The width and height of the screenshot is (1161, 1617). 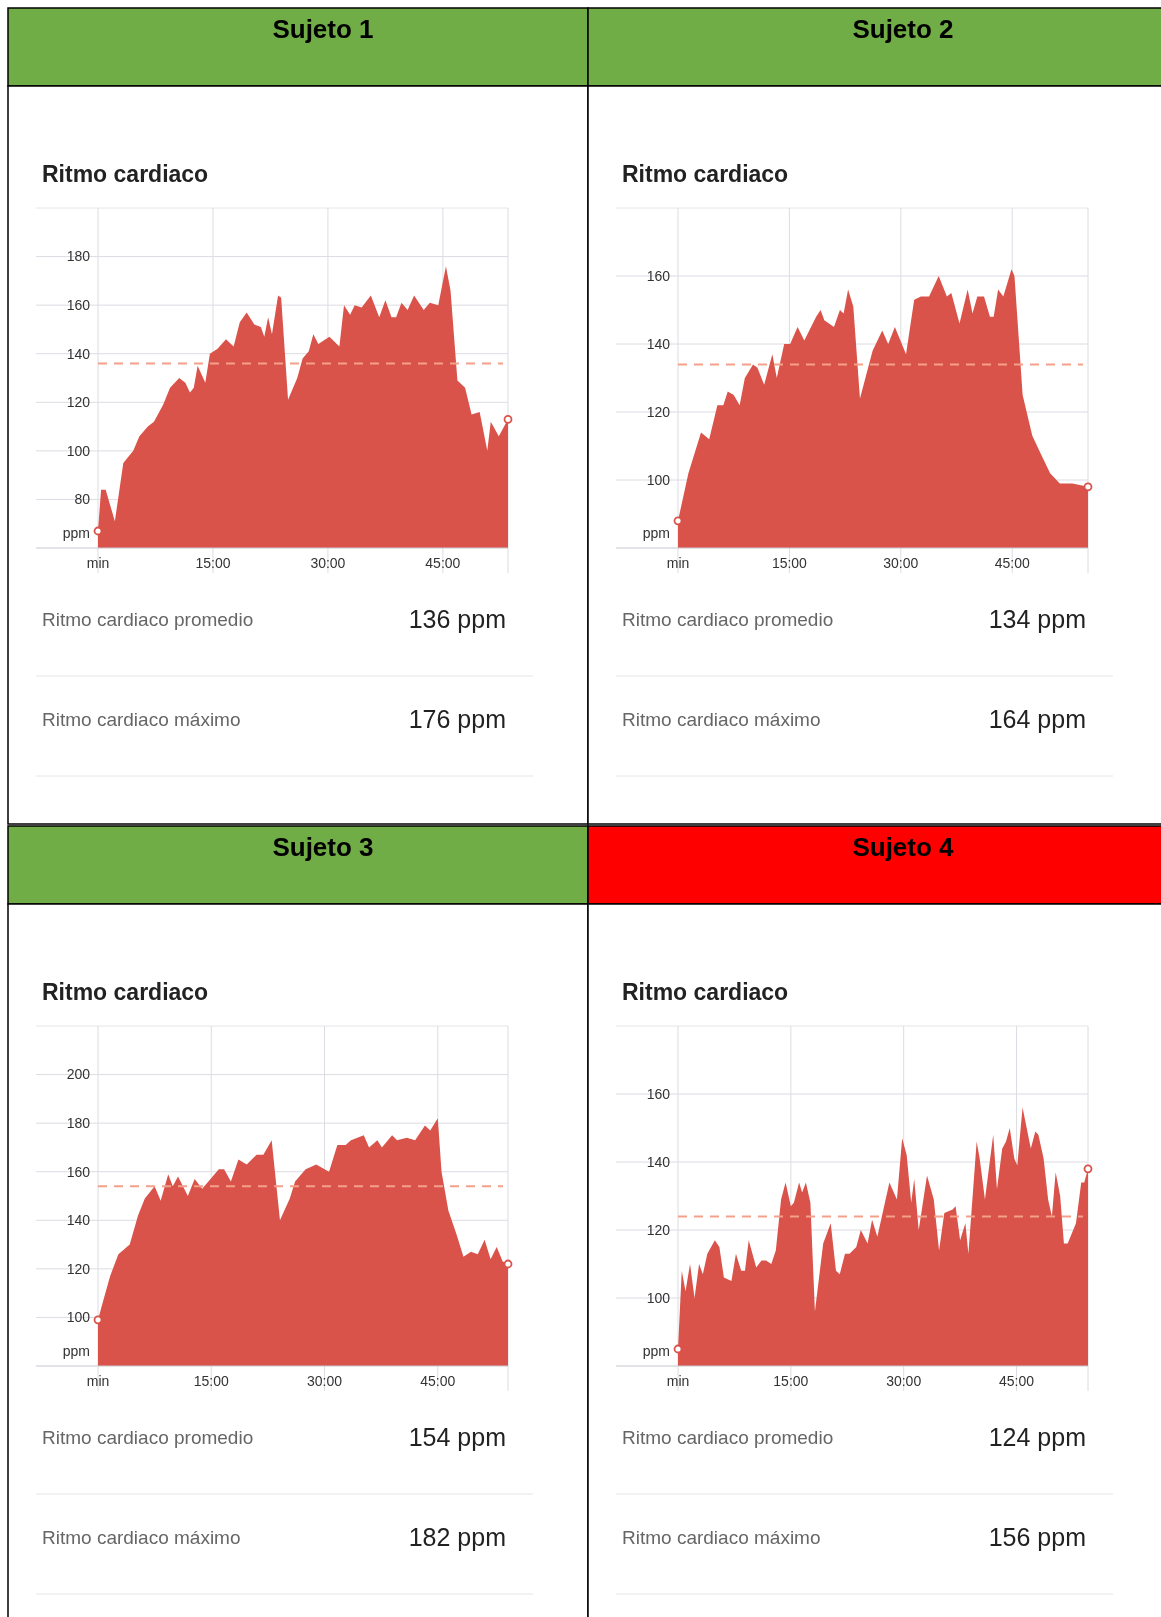 What do you see at coordinates (457, 719) in the screenshot?
I see `text: 176 ppm` at bounding box center [457, 719].